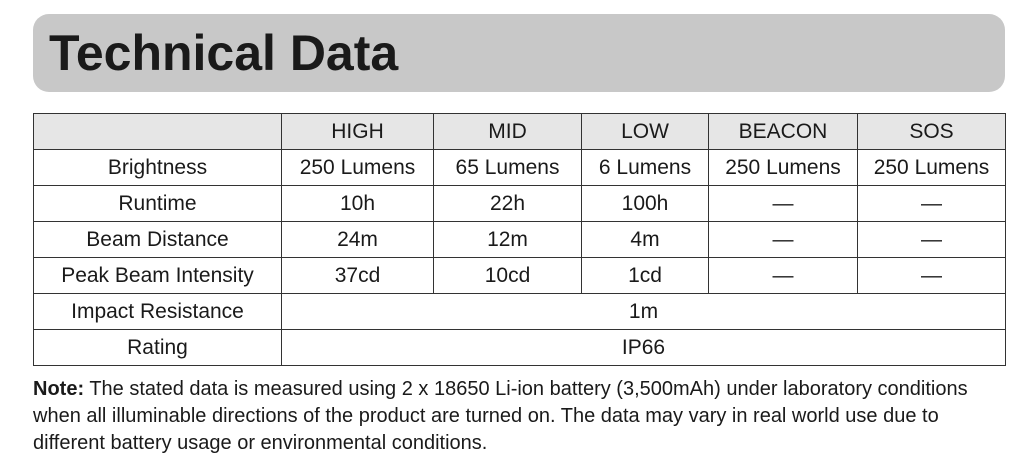 Image resolution: width=1032 pixels, height=466 pixels. What do you see at coordinates (224, 53) in the screenshot?
I see `page-title: Technical Data` at bounding box center [224, 53].